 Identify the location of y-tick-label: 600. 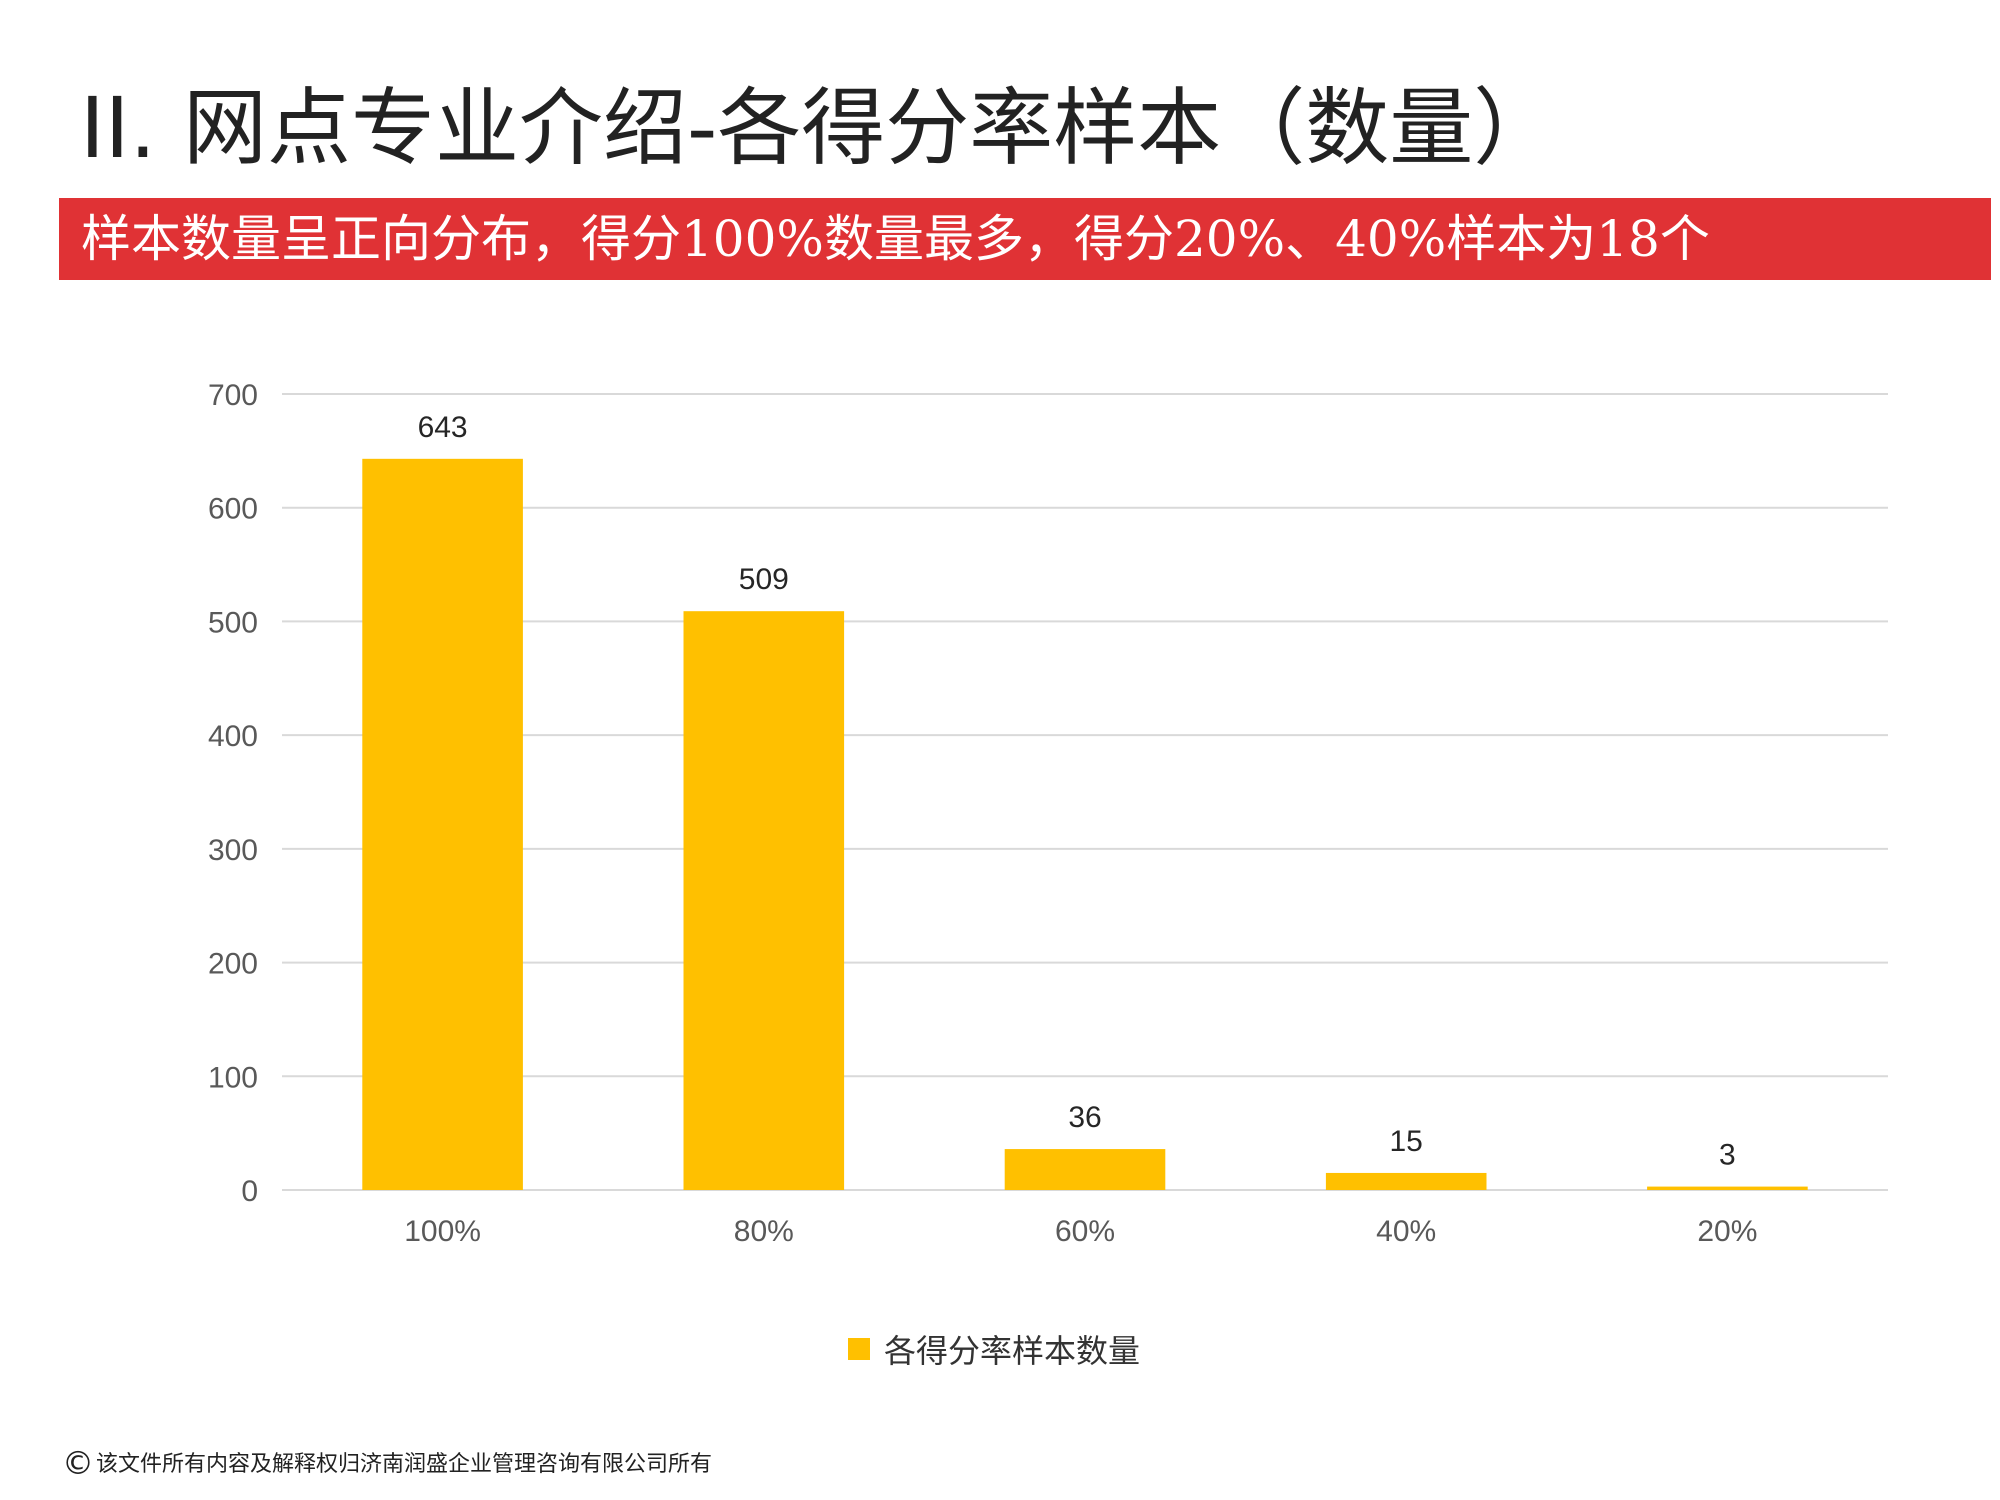
(233, 509).